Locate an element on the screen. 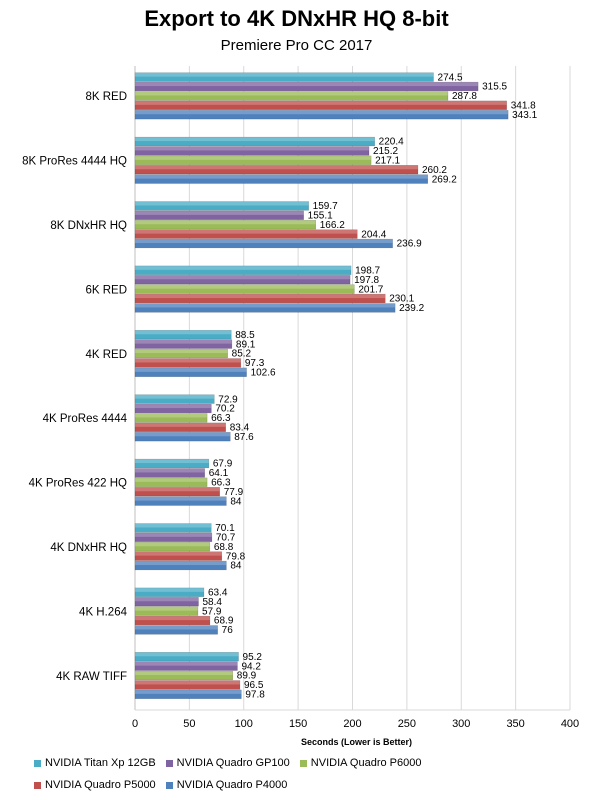 This screenshot has height=800, width=593. data-label: 70.1 is located at coordinates (225, 528).